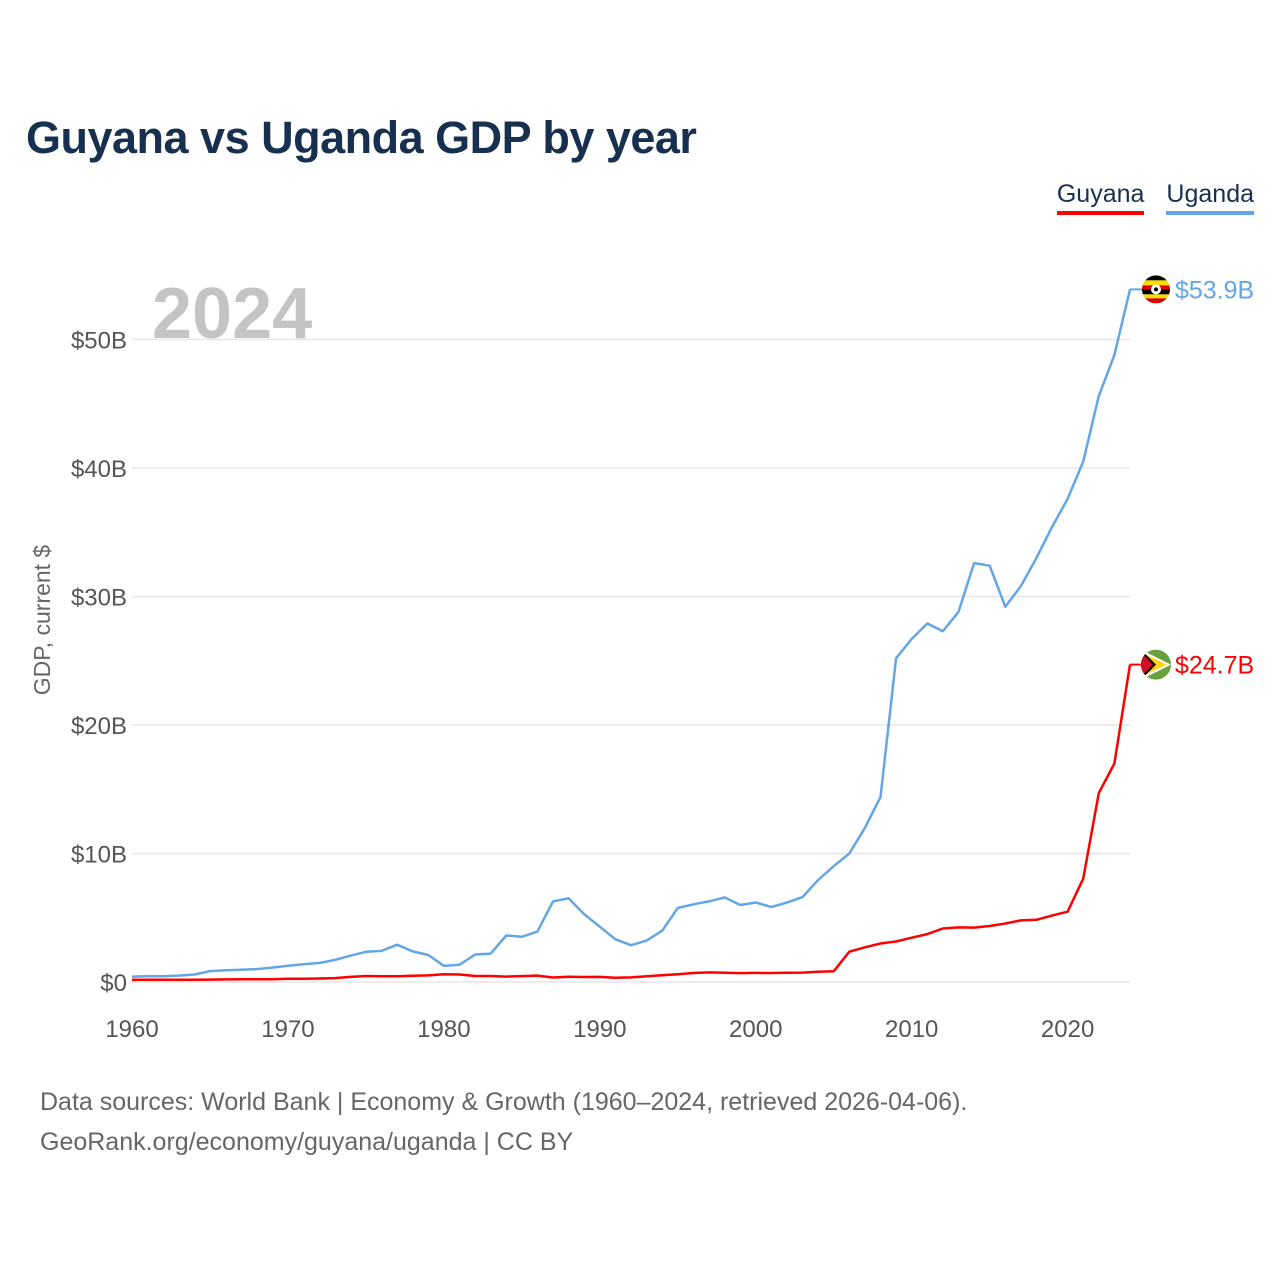 The height and width of the screenshot is (1280, 1280). I want to click on uganda-flag-icon, so click(1156, 289).